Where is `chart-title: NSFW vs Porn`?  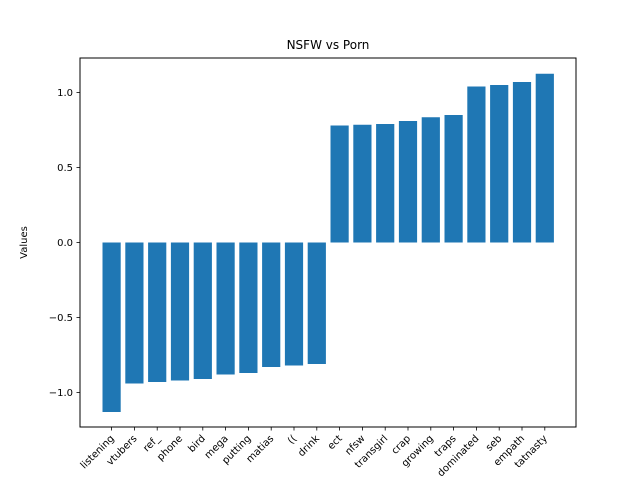 chart-title: NSFW vs Porn is located at coordinates (328, 45).